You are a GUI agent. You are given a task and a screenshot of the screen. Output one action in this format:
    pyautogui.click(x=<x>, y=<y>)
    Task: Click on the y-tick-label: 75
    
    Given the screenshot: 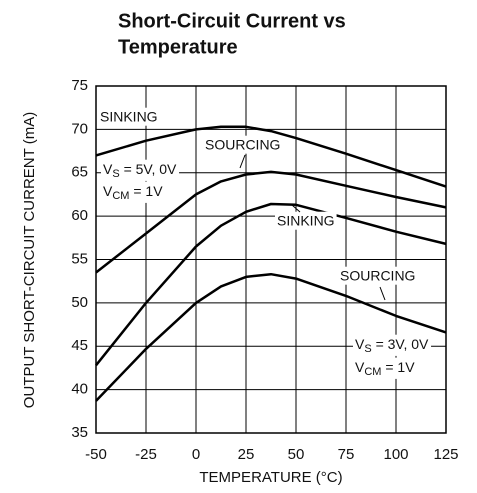 What is the action you would take?
    pyautogui.click(x=79, y=85)
    